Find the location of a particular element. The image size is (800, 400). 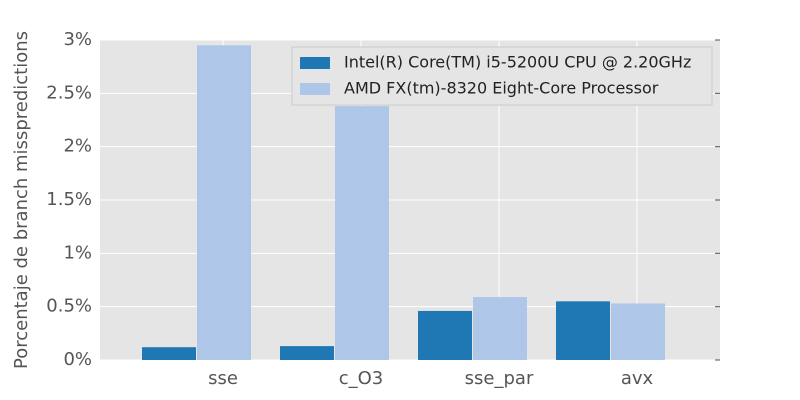

legend-label: Intel(R) Core(TM) i5-5200U CPU @ 2.20GHz is located at coordinates (517, 62).